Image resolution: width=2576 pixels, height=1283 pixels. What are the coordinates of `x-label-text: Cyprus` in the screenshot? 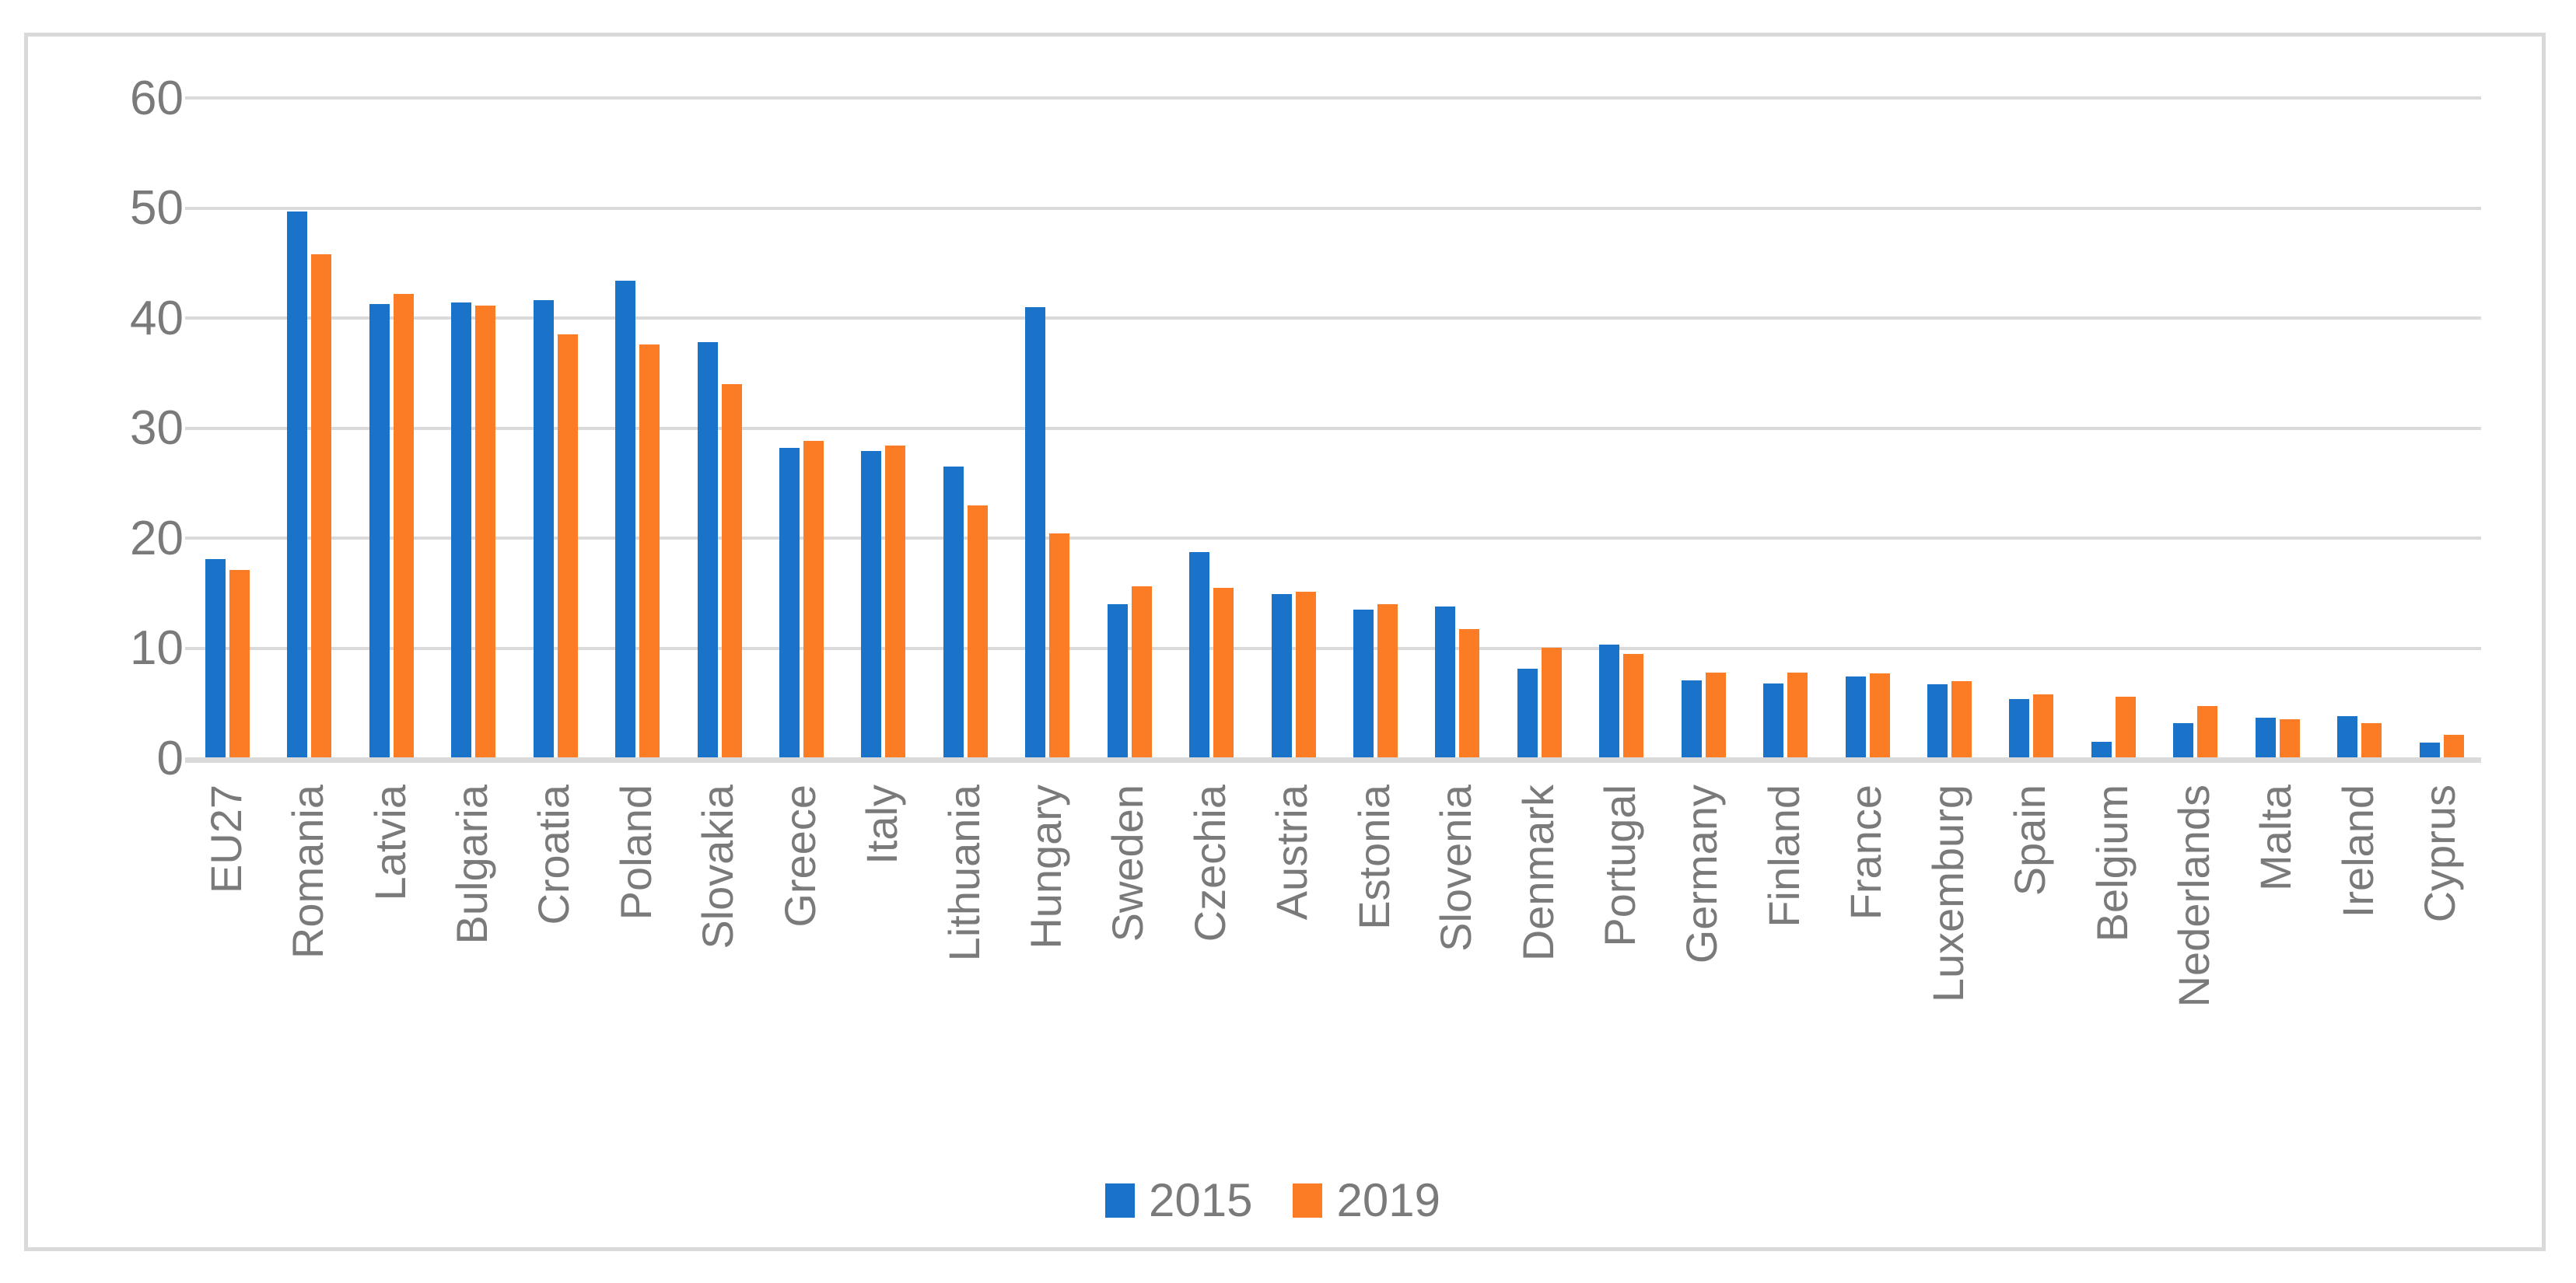 It's located at (2440, 854).